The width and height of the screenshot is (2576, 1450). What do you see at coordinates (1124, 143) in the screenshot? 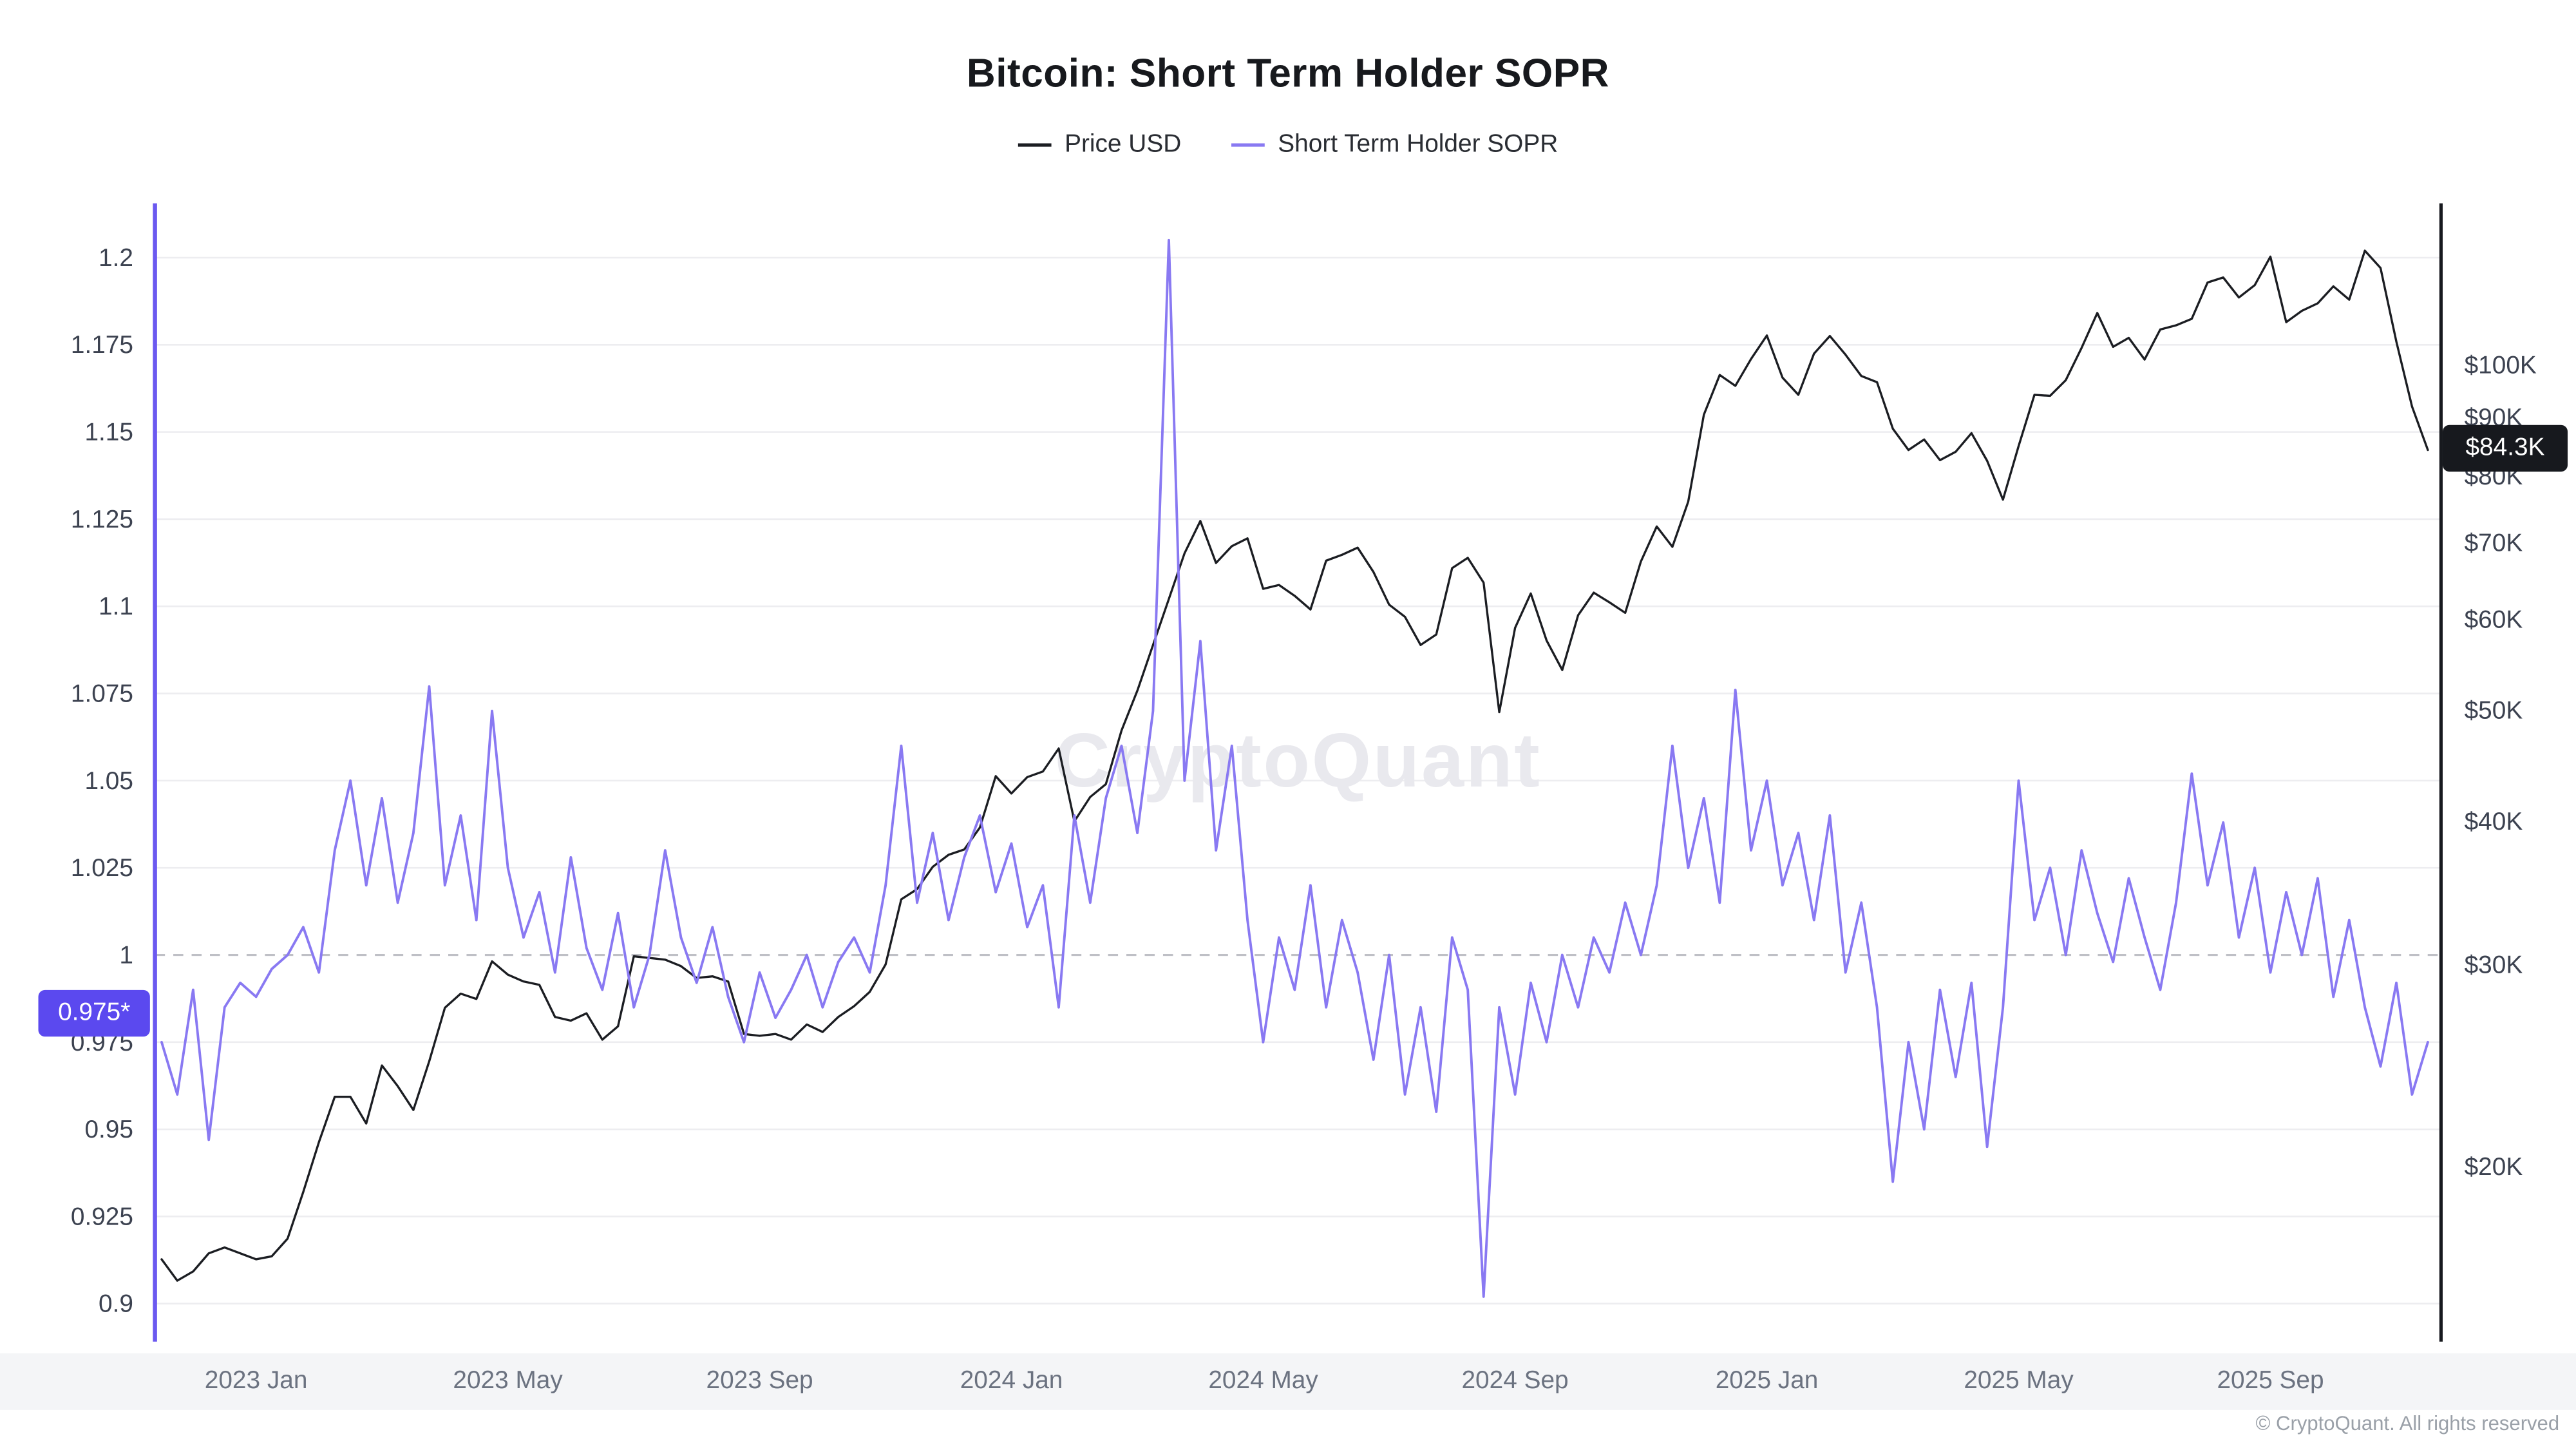
I see `legend-label-price: Price USD` at bounding box center [1124, 143].